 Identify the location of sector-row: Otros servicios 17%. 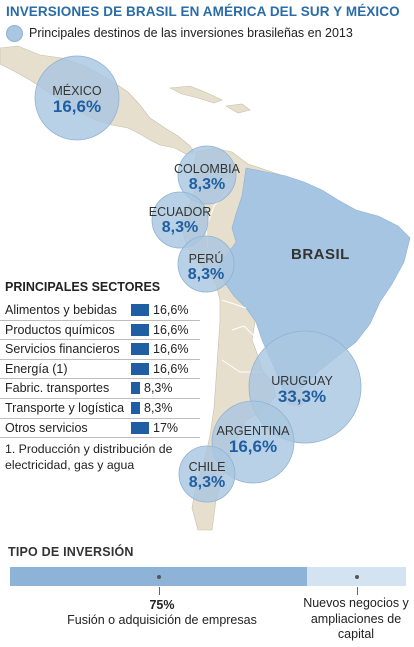
(100, 429).